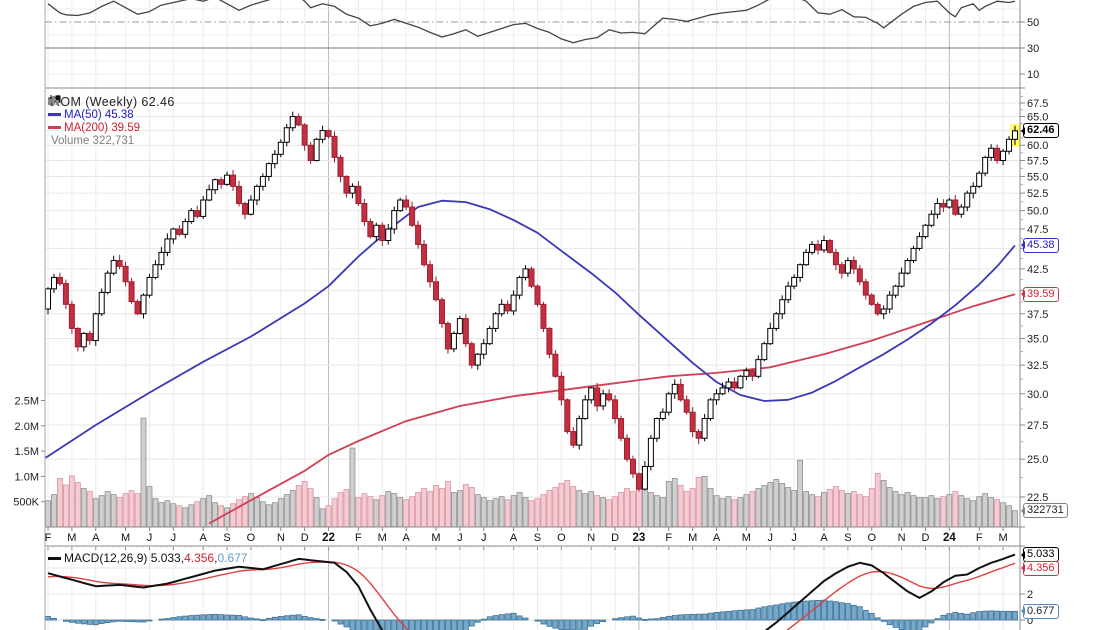 This screenshot has height=630, width=1100. I want to click on macd-line, so click(531, 591).